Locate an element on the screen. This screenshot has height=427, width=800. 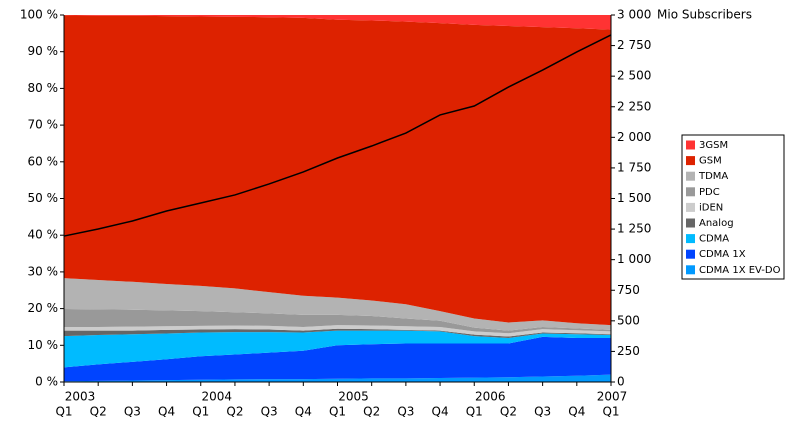
y2-tick-label: 2 750 is located at coordinates (634, 45).